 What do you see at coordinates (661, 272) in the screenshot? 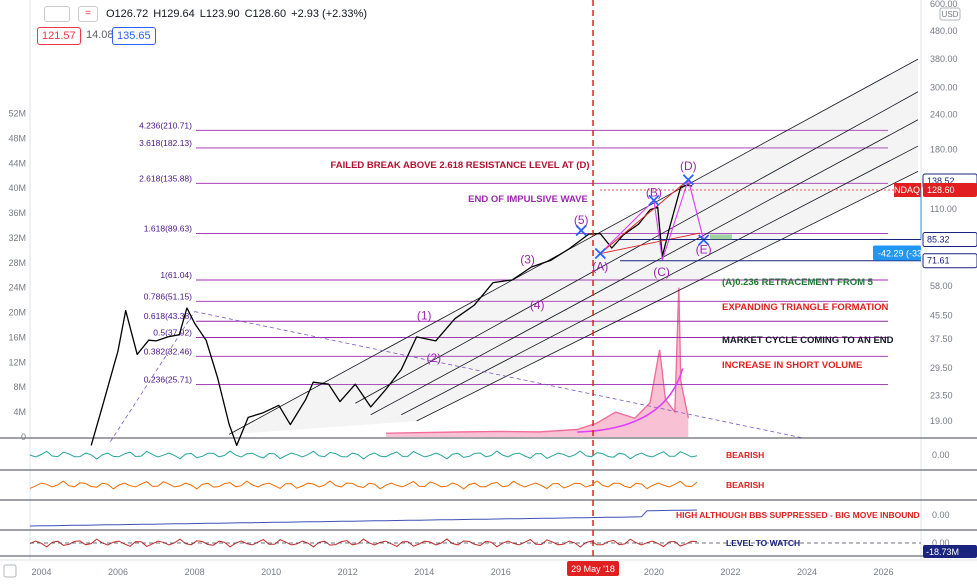
I see `wave-label: (C)` at bounding box center [661, 272].